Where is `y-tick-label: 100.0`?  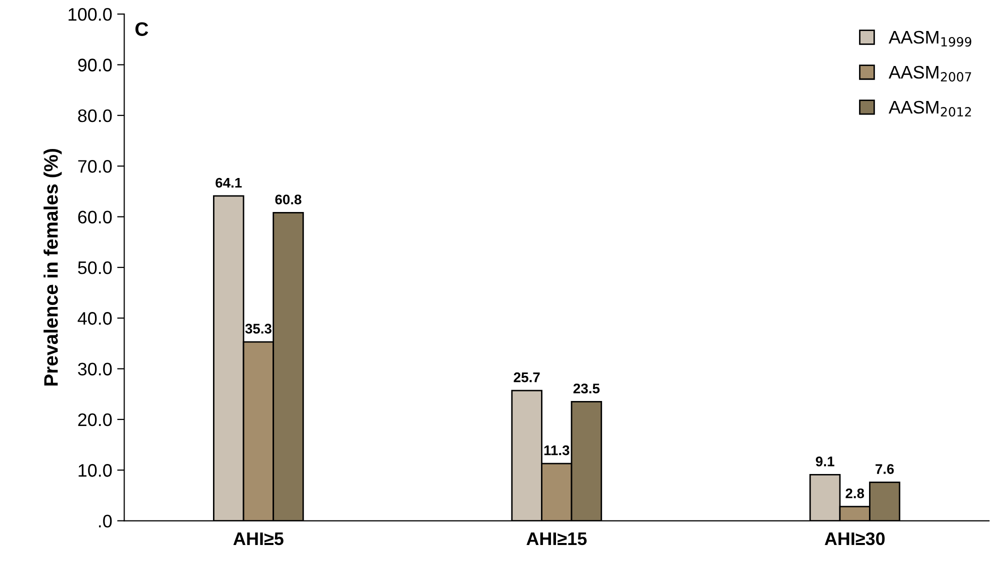 y-tick-label: 100.0 is located at coordinates (90, 14).